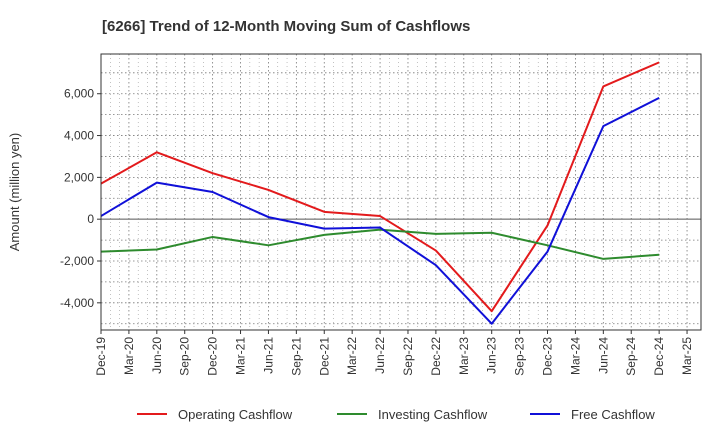  I want to click on x-tick-label: Dec-20, so click(213, 356).